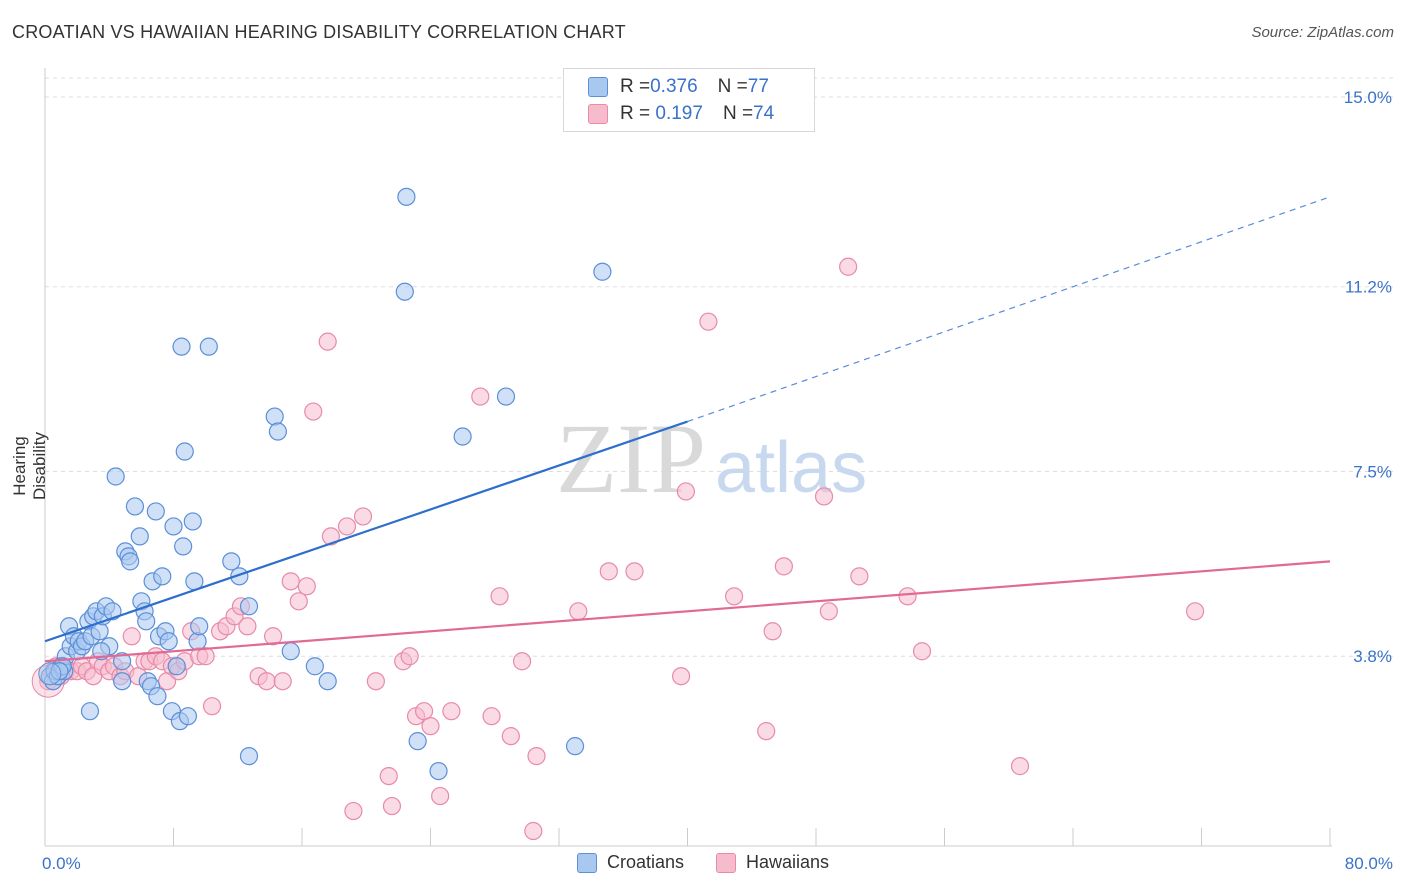 Image resolution: width=1406 pixels, height=892 pixels. Describe the element at coordinates (764, 113) in the screenshot. I see `n-value: 74` at that location.